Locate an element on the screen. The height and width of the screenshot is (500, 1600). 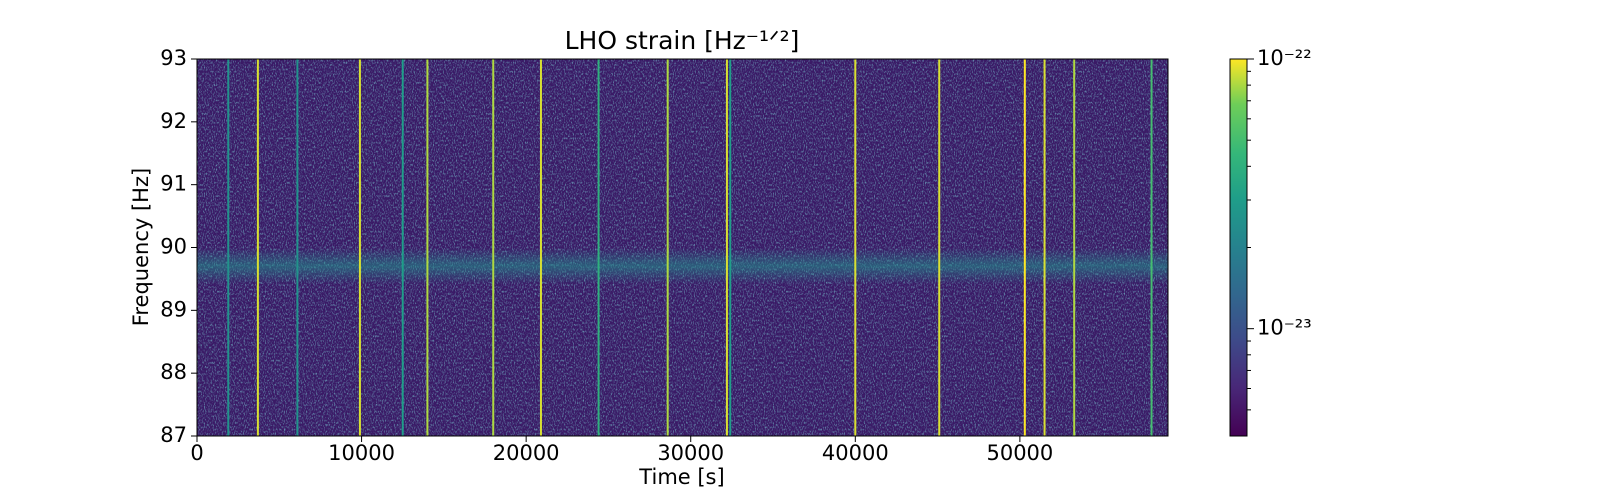
x-tick-label: 10000 is located at coordinates (361, 453).